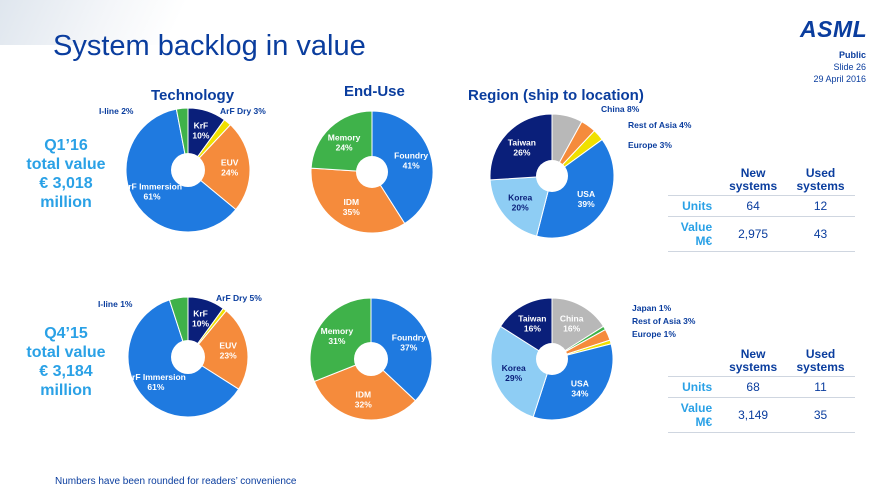 The image size is (880, 495). What do you see at coordinates (66, 362) in the screenshot?
I see `period-summary-q4-15: Q4’15 total value € 3,184 million` at bounding box center [66, 362].